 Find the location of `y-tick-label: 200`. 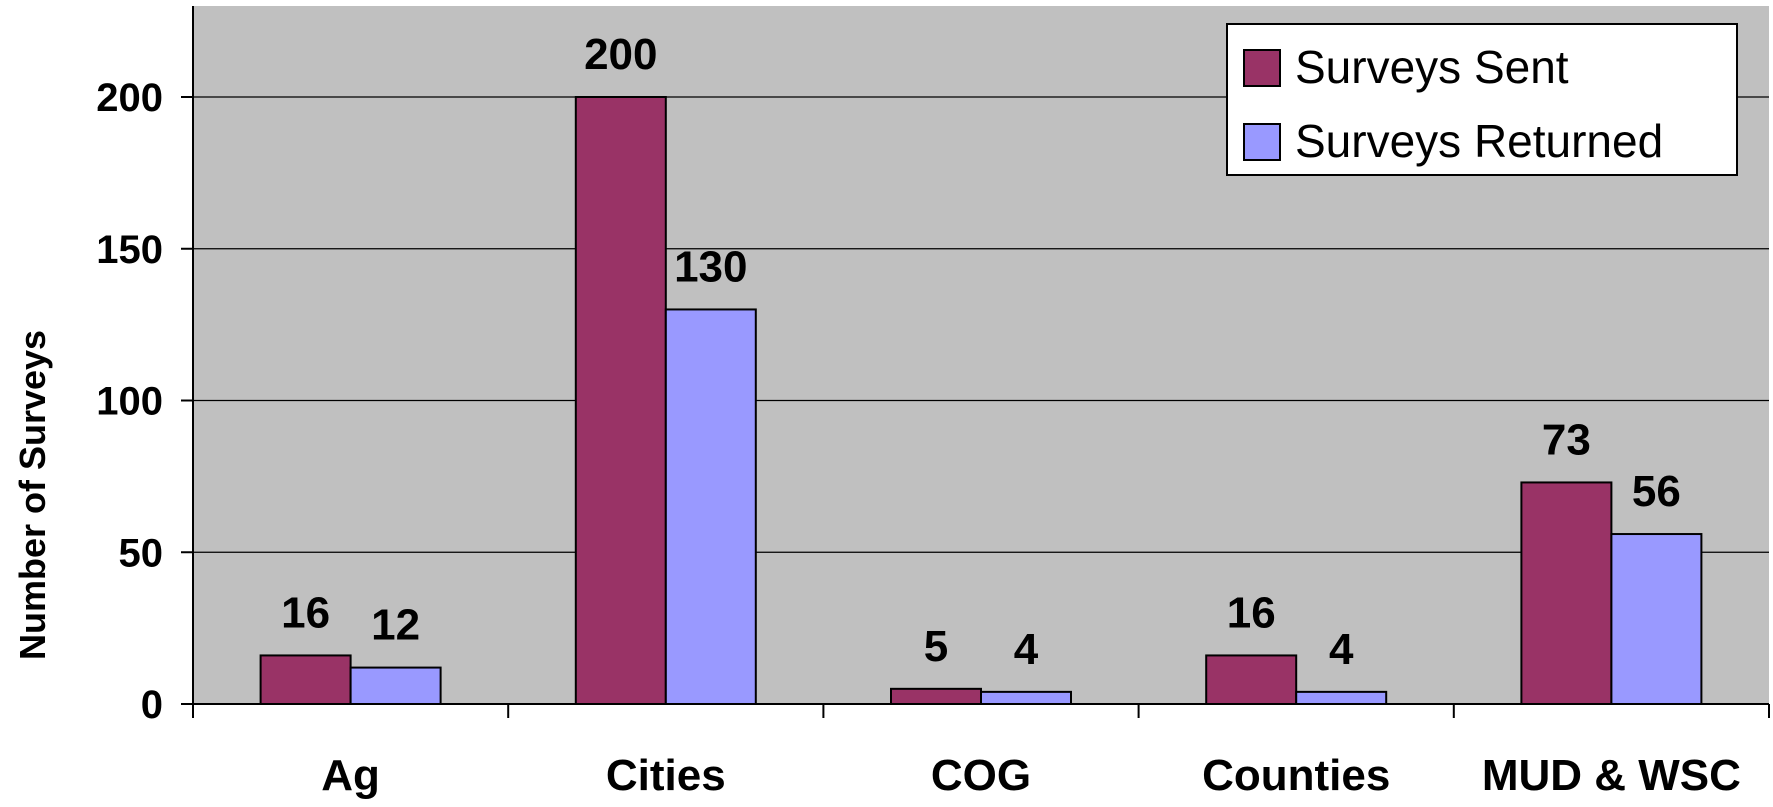

y-tick-label: 200 is located at coordinates (129, 98).